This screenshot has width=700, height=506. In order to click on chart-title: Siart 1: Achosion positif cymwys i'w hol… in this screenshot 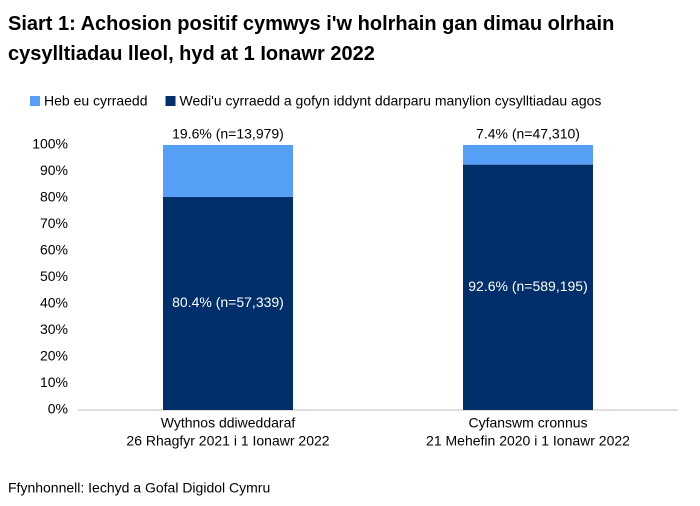, I will do `click(311, 39)`.